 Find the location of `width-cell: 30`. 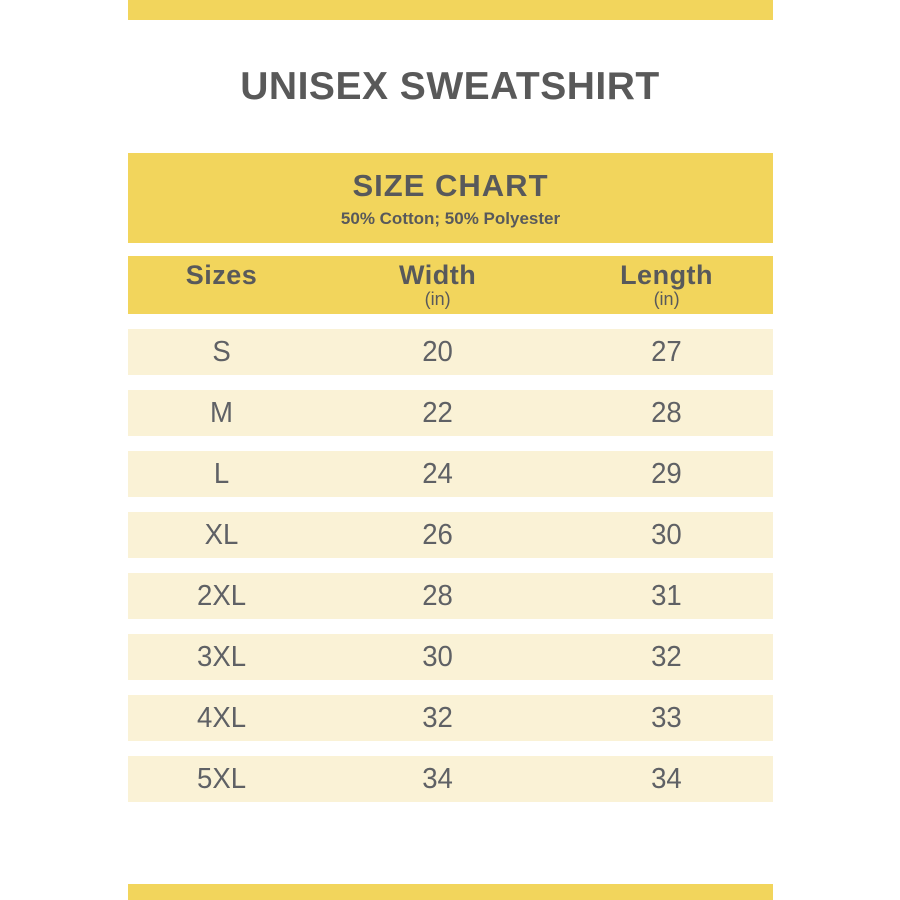

width-cell: 30 is located at coordinates (437, 657).